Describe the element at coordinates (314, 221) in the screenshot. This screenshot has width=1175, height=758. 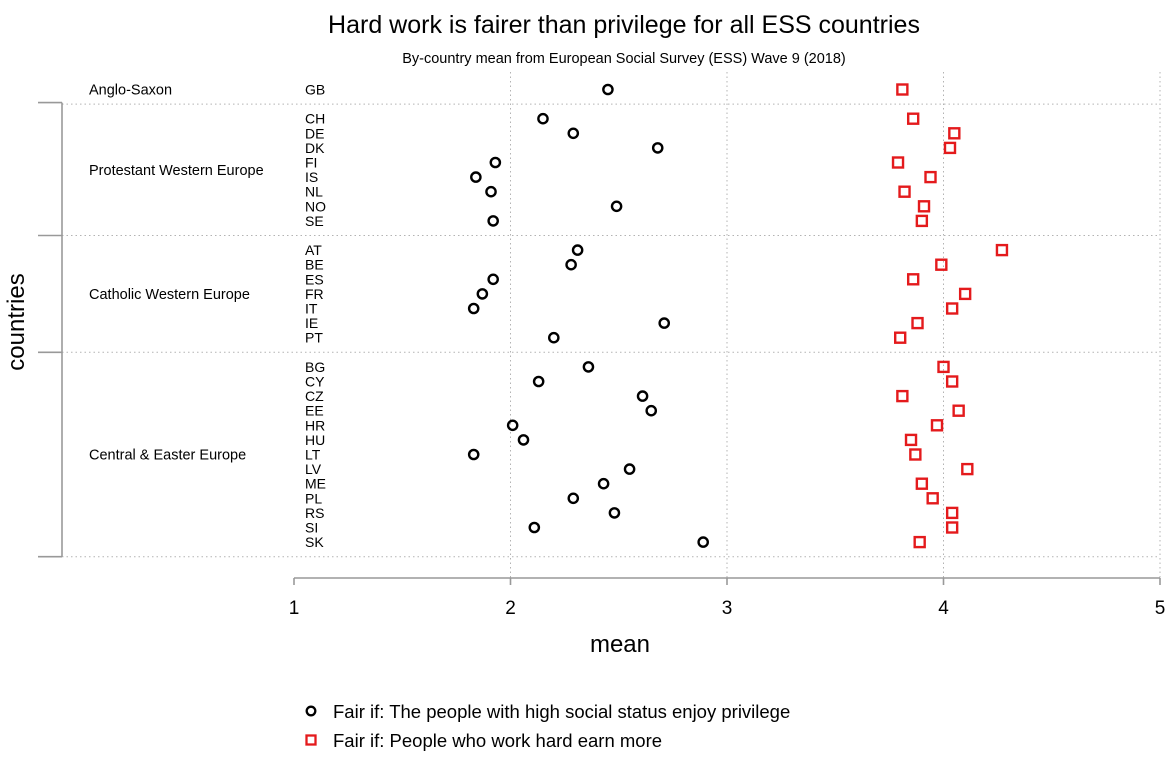
I see `country-label: SE` at that location.